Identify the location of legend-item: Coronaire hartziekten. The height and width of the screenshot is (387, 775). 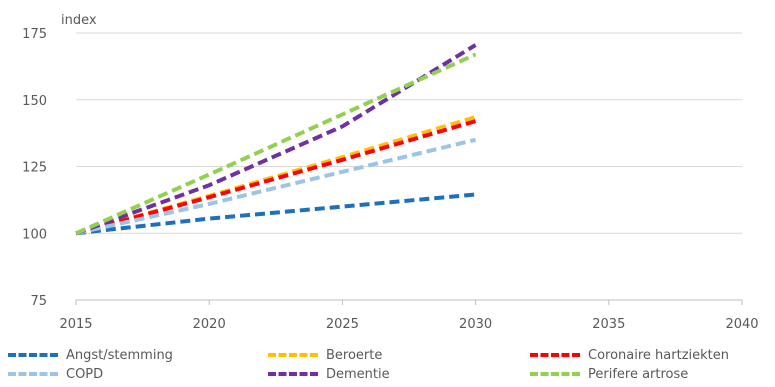
(629, 355).